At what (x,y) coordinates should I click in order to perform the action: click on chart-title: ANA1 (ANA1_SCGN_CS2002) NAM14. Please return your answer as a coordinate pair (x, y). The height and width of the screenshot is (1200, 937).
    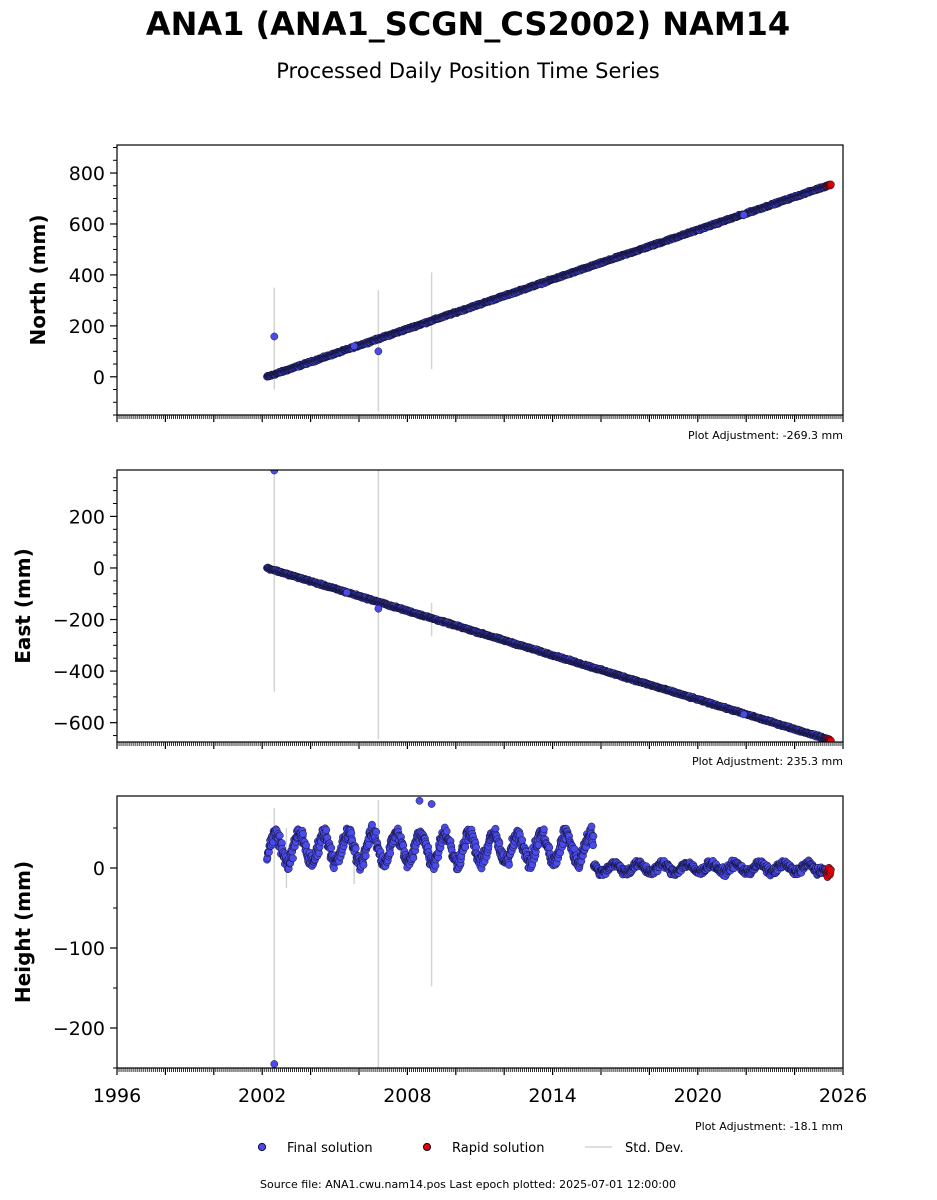
    Looking at the image, I should click on (468, 24).